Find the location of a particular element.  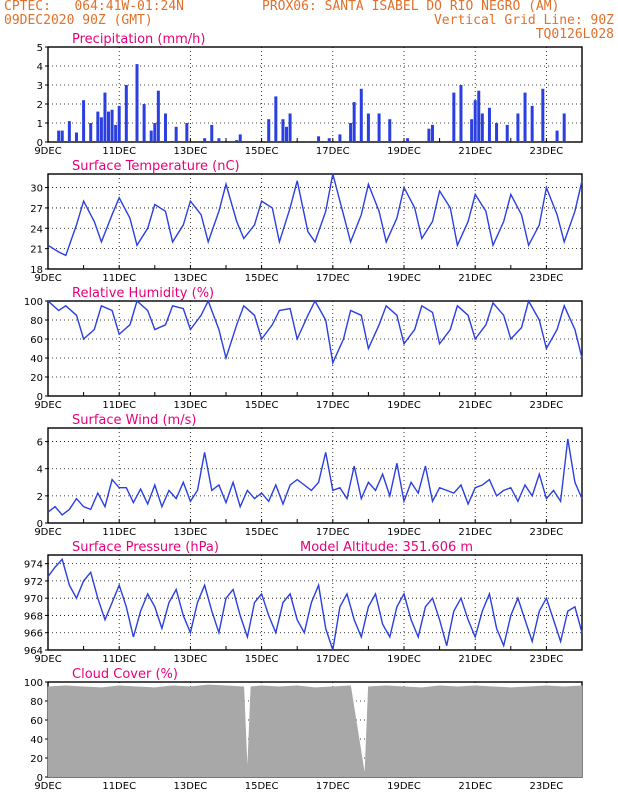

precipitation-x-tick-label: 11DEC is located at coordinates (119, 151).